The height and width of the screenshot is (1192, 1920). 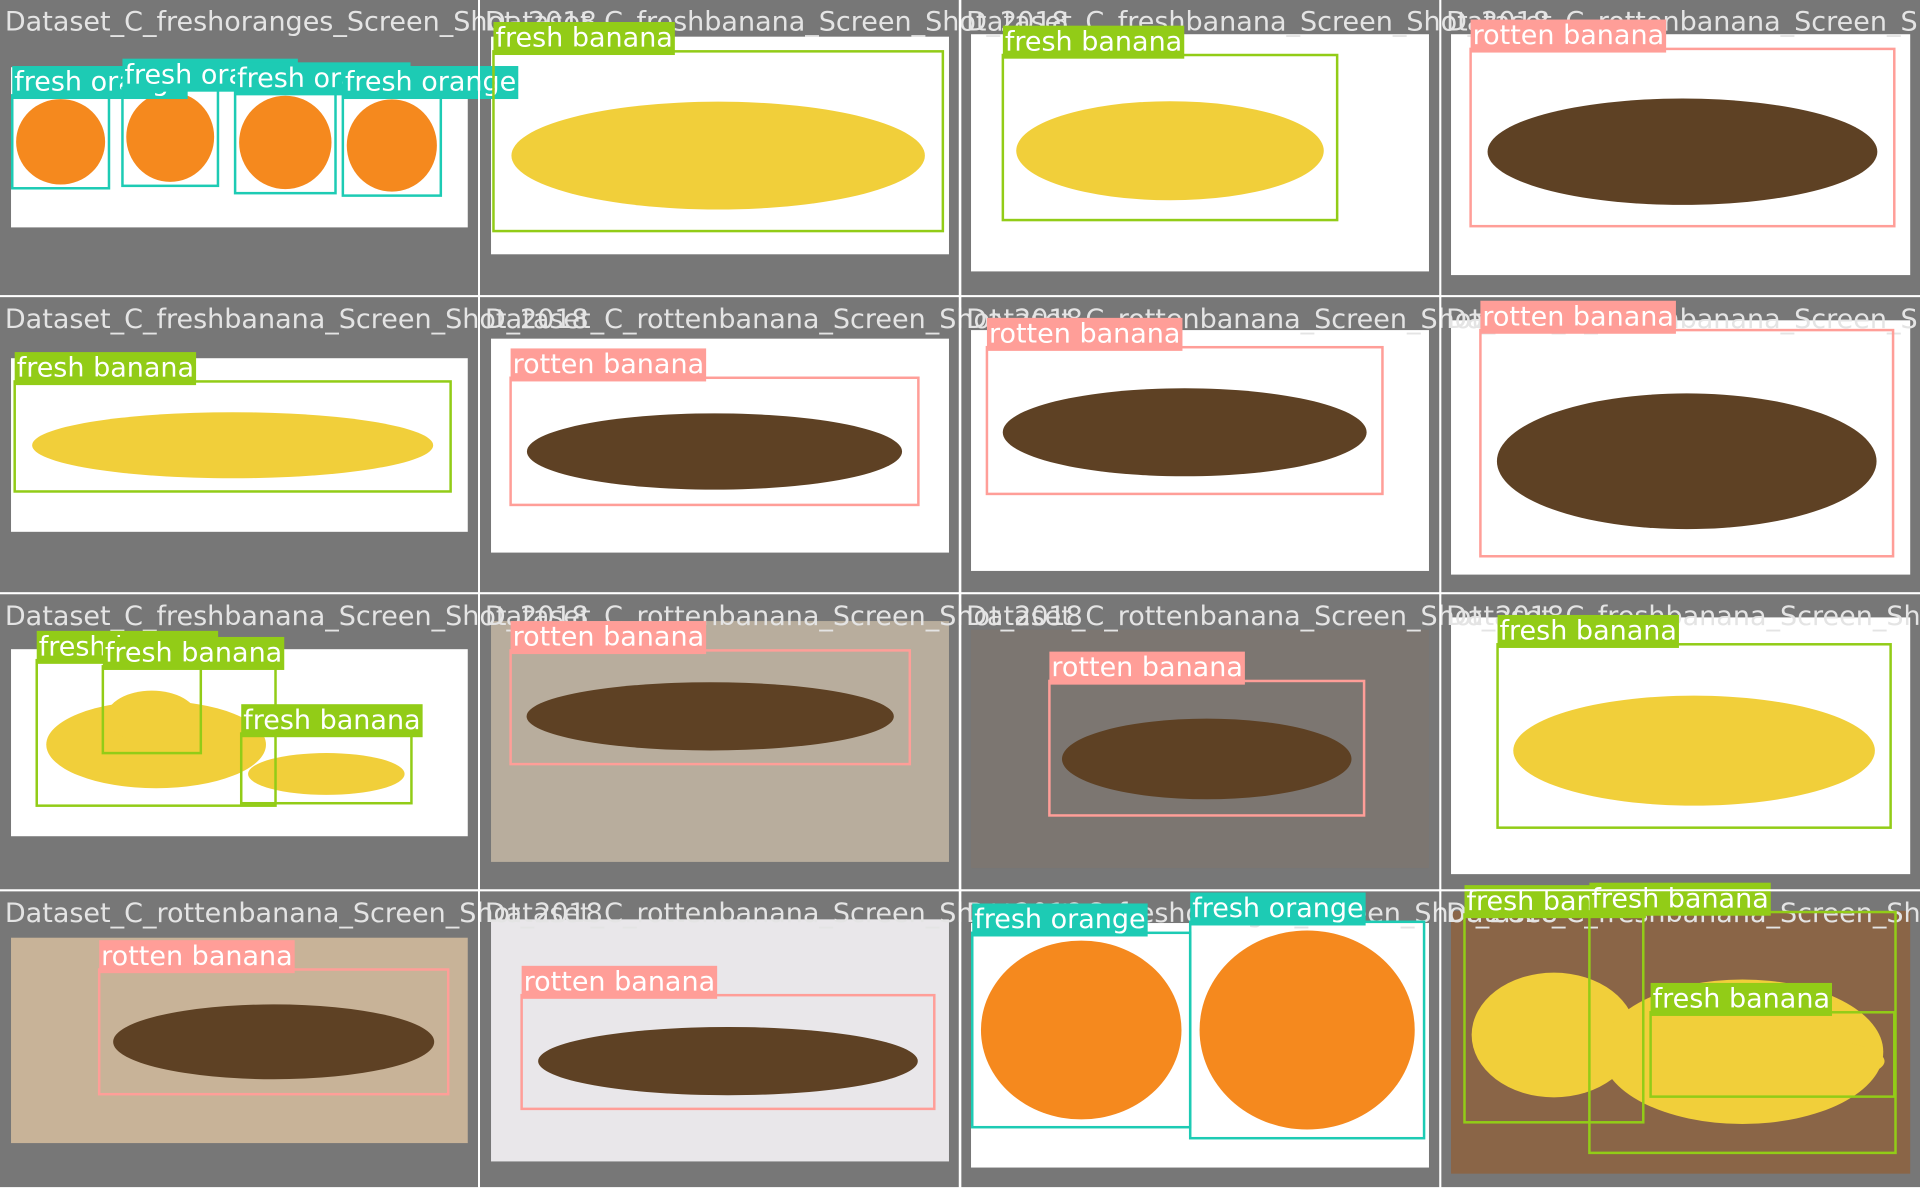 I want to click on box-label: fresh orange, so click(x=430, y=82).